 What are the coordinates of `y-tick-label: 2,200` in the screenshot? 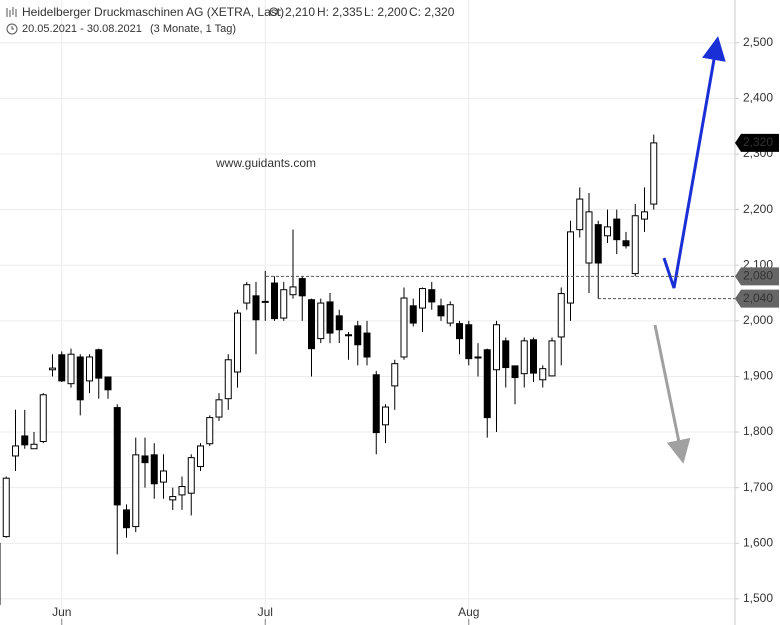 It's located at (758, 209).